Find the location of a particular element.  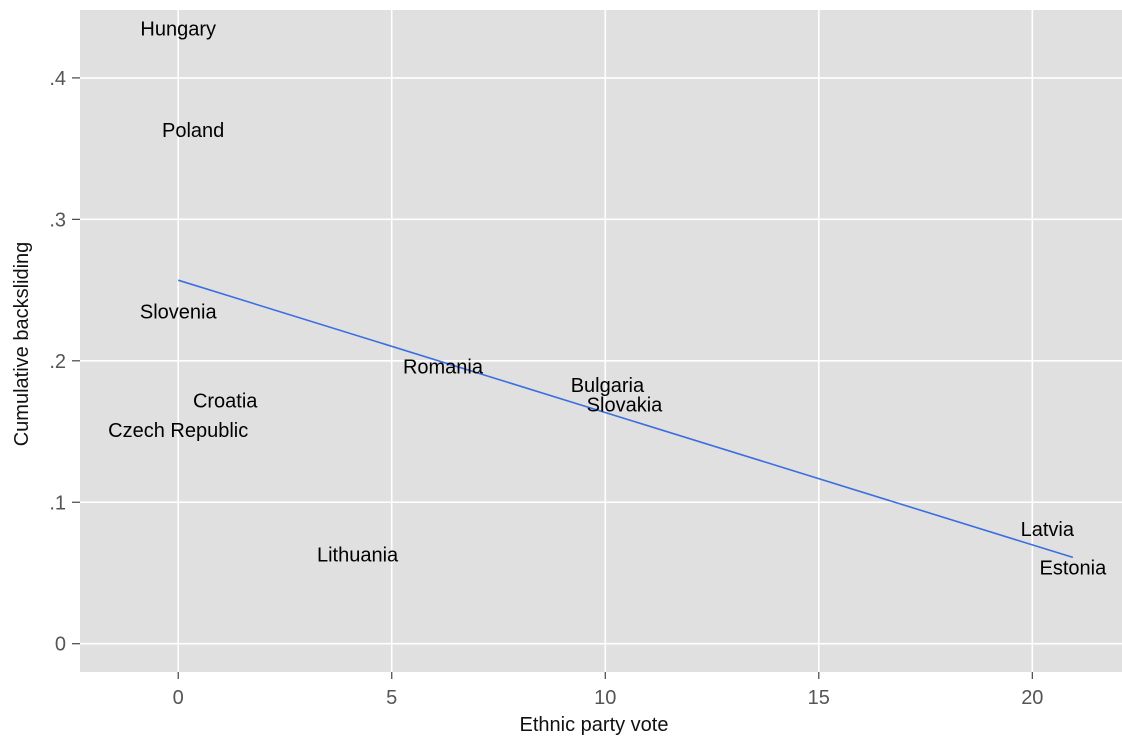

y-tick-label-4: .4 is located at coordinates (57, 79).